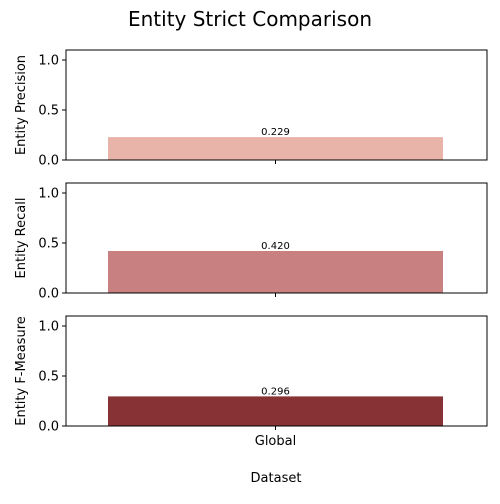  What do you see at coordinates (276, 478) in the screenshot?
I see `x-axis-label: Dataset` at bounding box center [276, 478].